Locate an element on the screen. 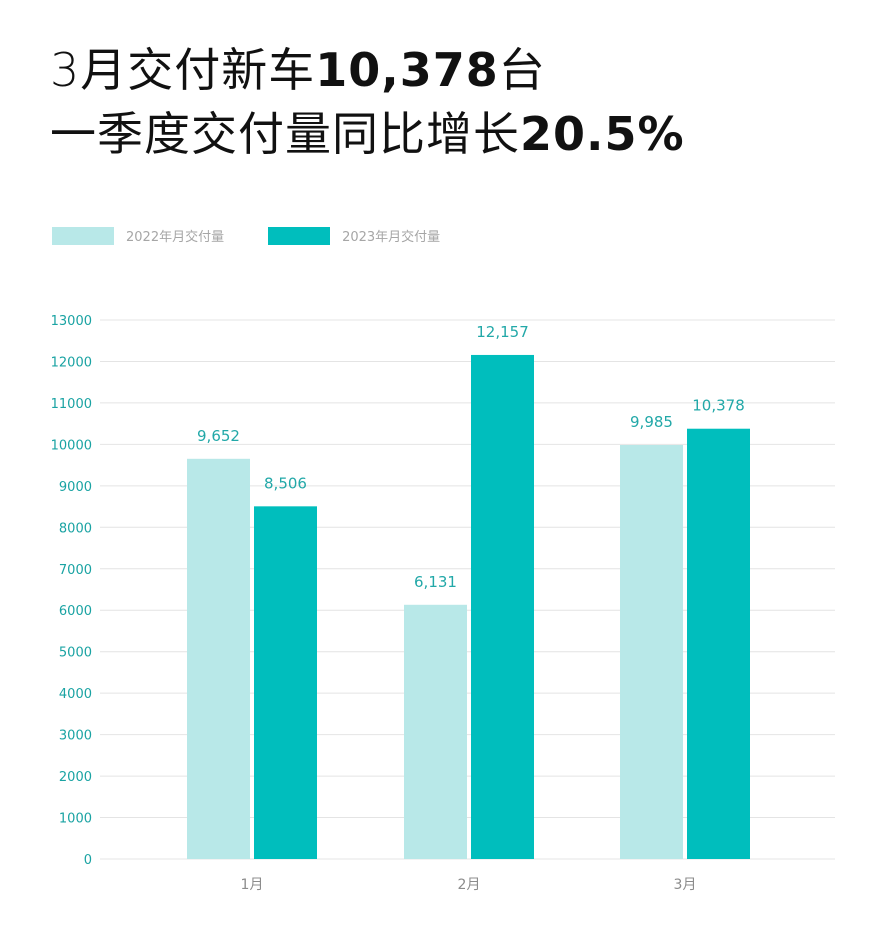 This screenshot has width=892, height=928. headline-line-2: 一季度交付量同比增长20.5% is located at coordinates (367, 134).